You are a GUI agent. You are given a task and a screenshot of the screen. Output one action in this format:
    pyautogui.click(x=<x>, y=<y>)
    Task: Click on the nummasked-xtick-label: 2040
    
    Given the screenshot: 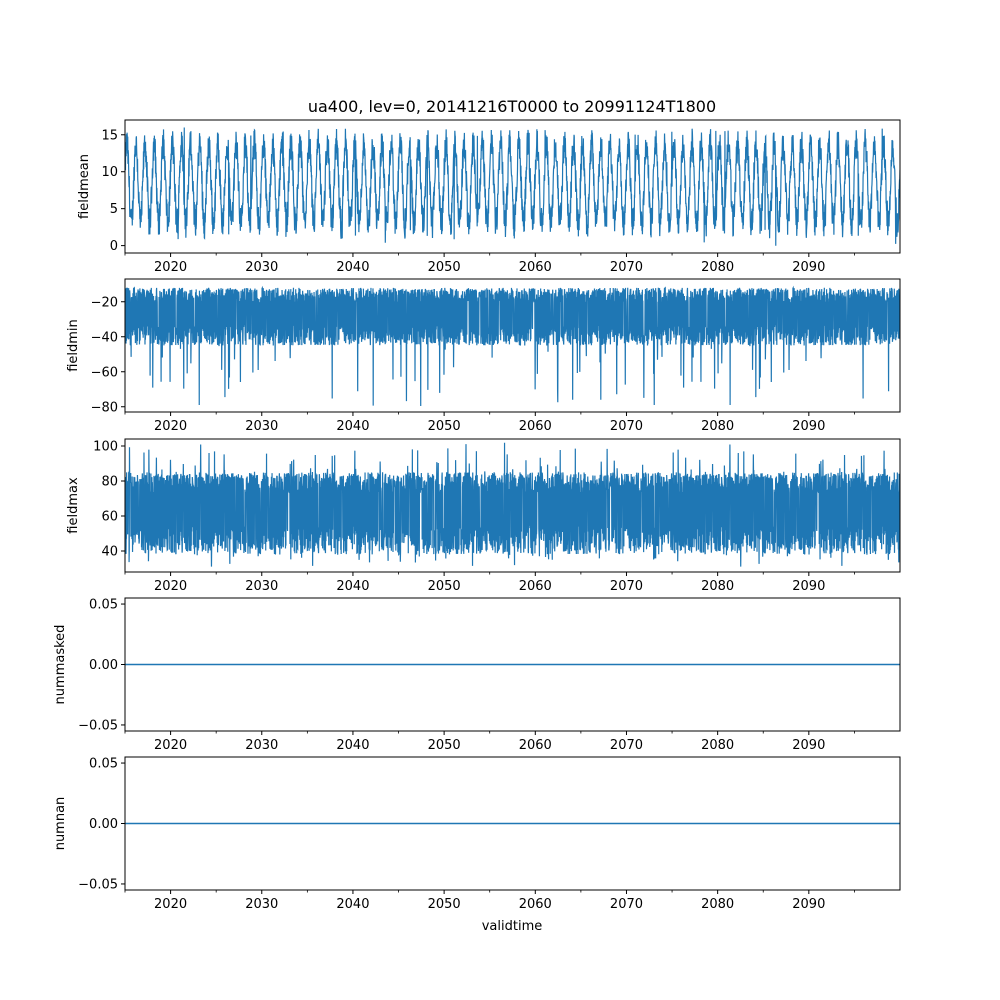 What is the action you would take?
    pyautogui.click(x=352, y=745)
    